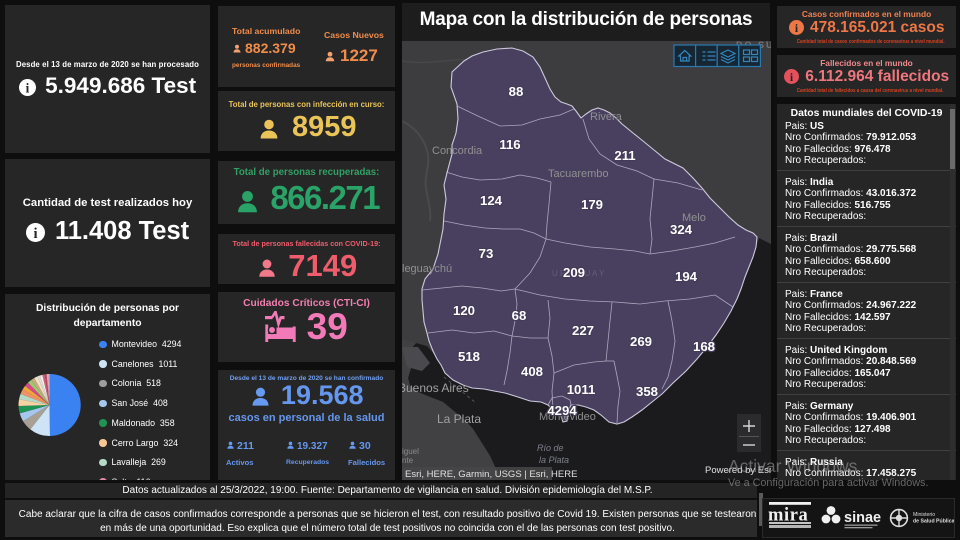  What do you see at coordinates (469, 356) in the screenshot?
I see `svg-text: 518` at bounding box center [469, 356].